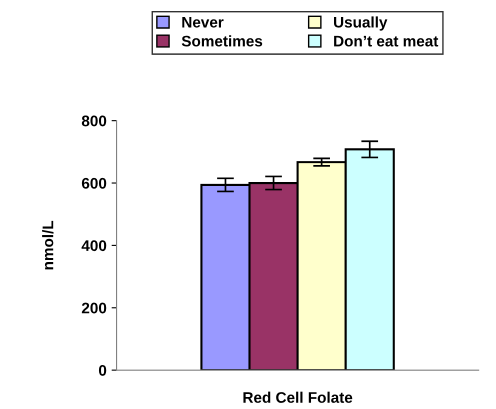 The width and height of the screenshot is (496, 409). What do you see at coordinates (94, 308) in the screenshot?
I see `y-tick-label: 200` at bounding box center [94, 308].